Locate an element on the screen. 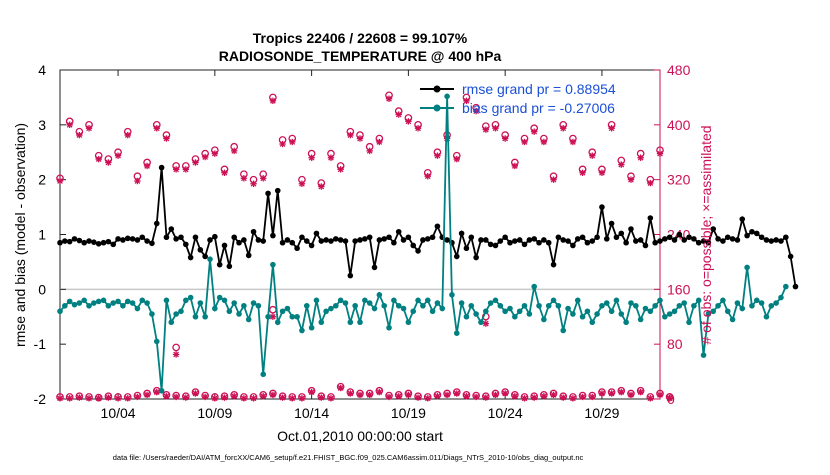 This screenshot has height=475, width=830. legend-label: bias grand pr = -0.27006 is located at coordinates (538, 108).